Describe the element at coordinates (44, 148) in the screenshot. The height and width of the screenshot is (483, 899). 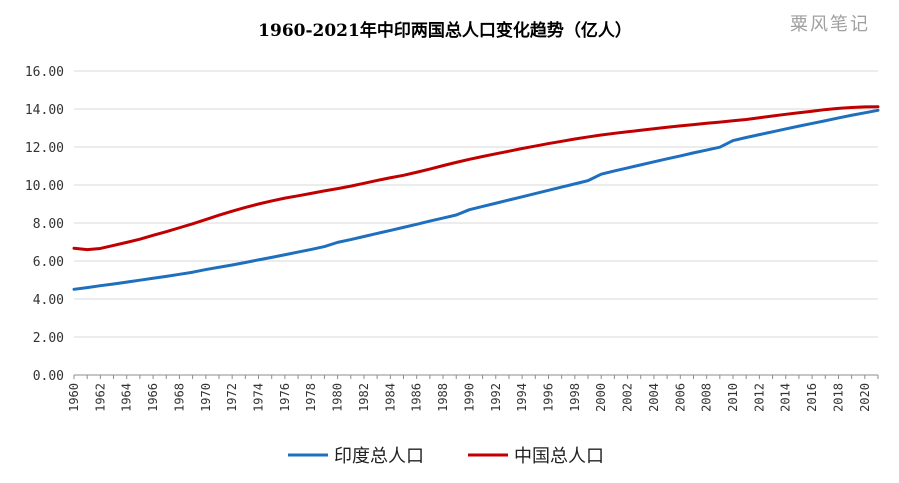
I see `y-tick-label: 12.00` at that location.